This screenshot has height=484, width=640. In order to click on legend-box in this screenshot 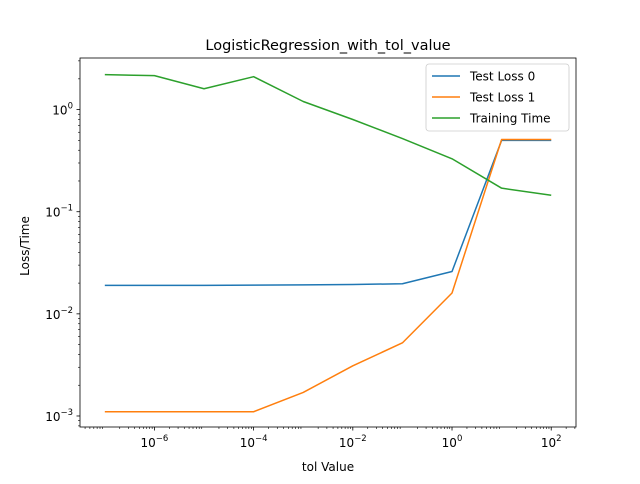, I will do `click(497, 97)`.